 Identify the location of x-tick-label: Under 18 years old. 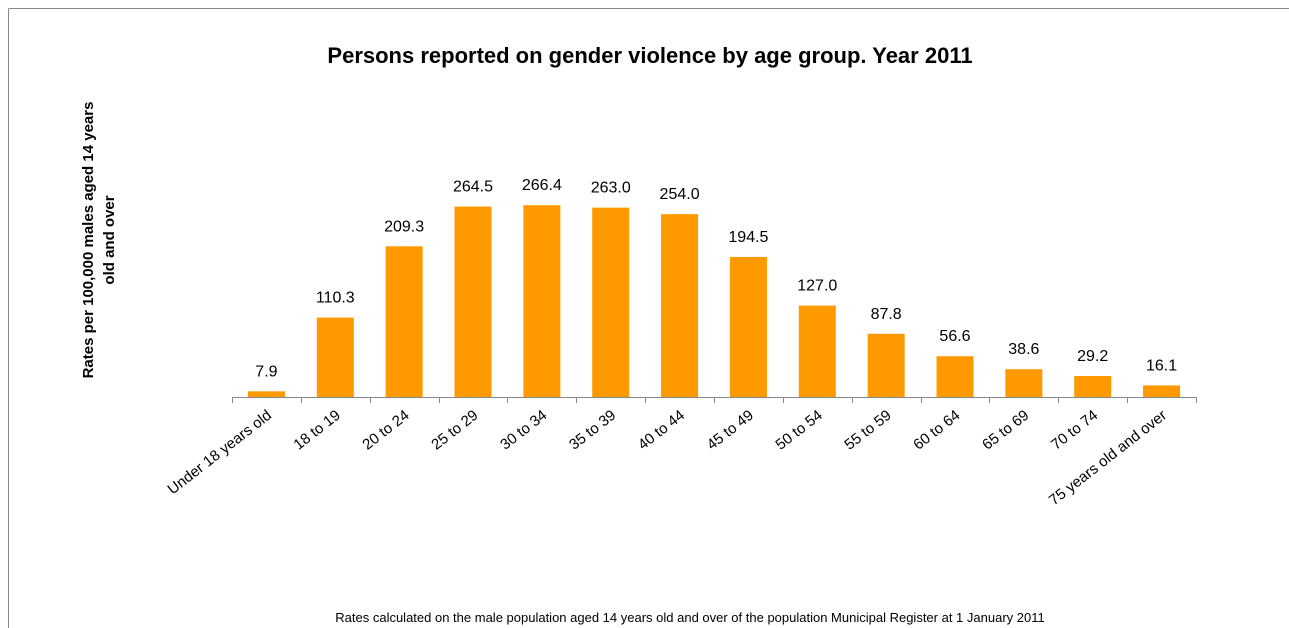
(220, 452).